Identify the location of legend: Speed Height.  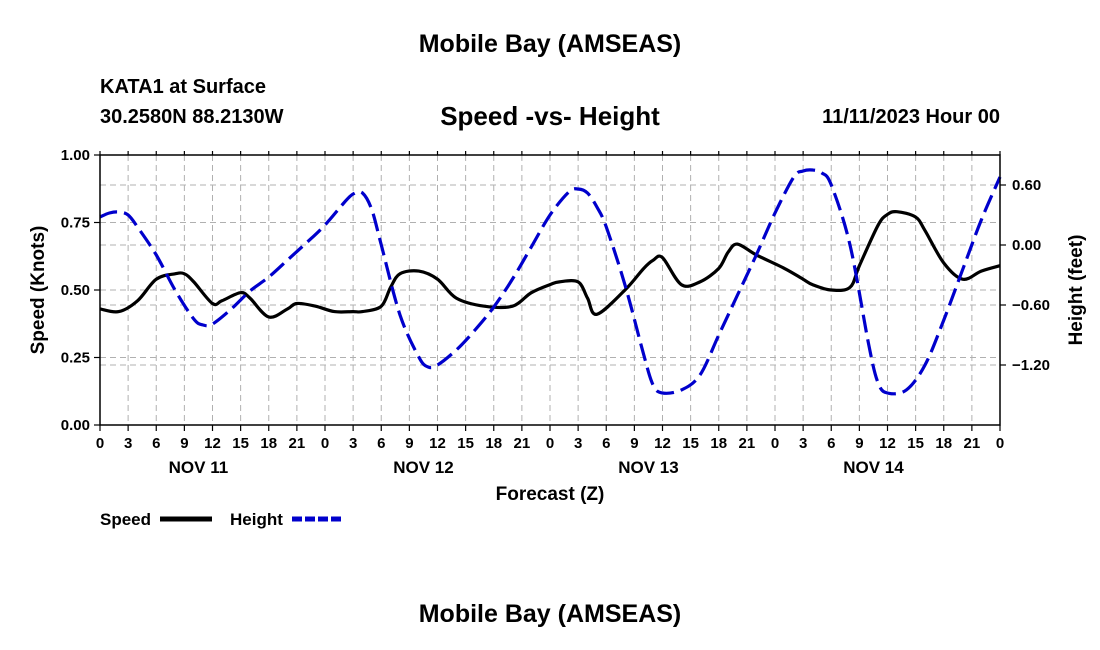
(221, 519).